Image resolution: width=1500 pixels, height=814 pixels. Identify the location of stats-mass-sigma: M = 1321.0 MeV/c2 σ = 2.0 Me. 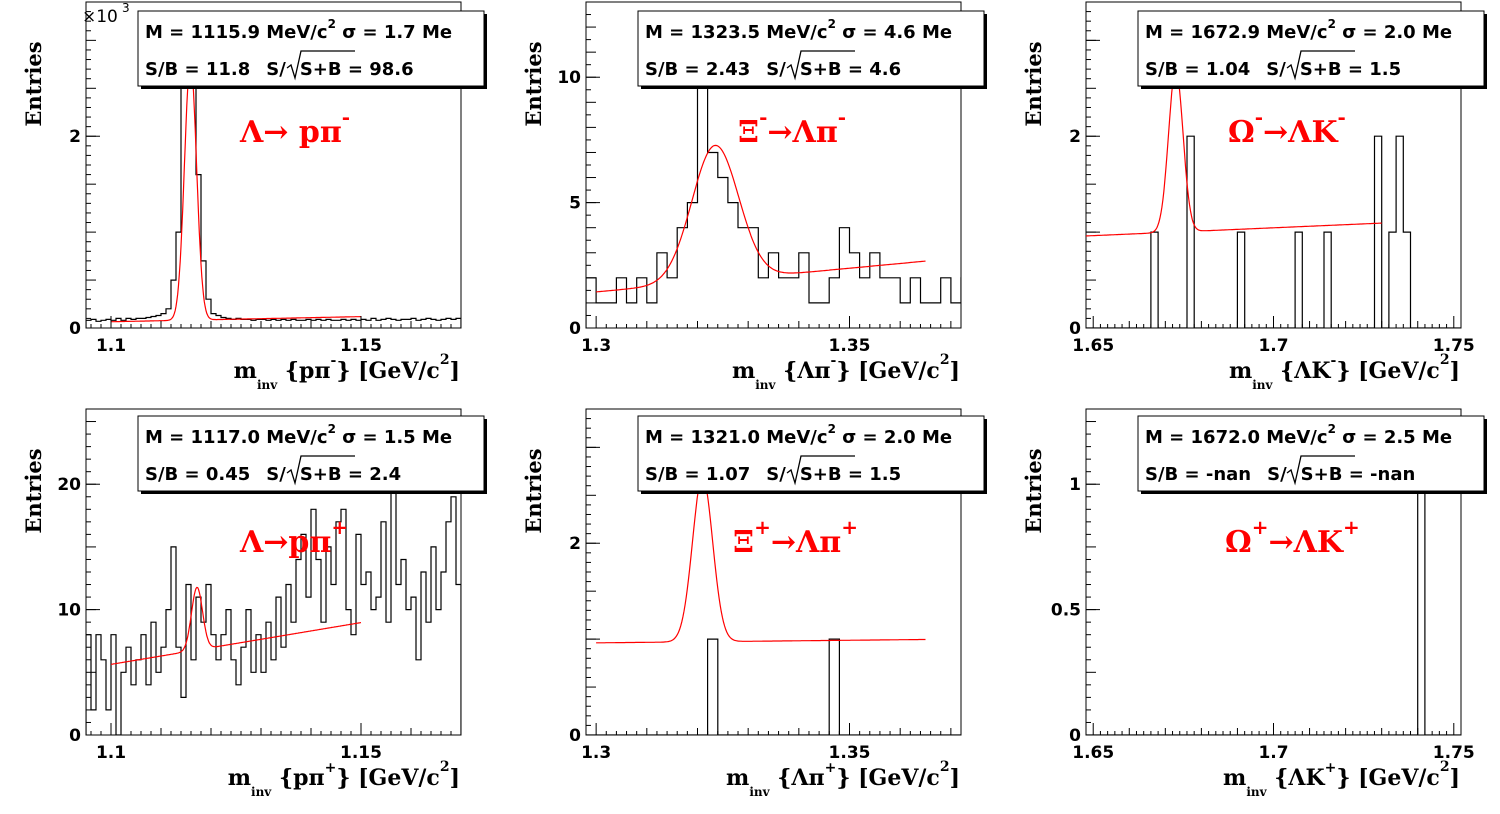
(798, 435).